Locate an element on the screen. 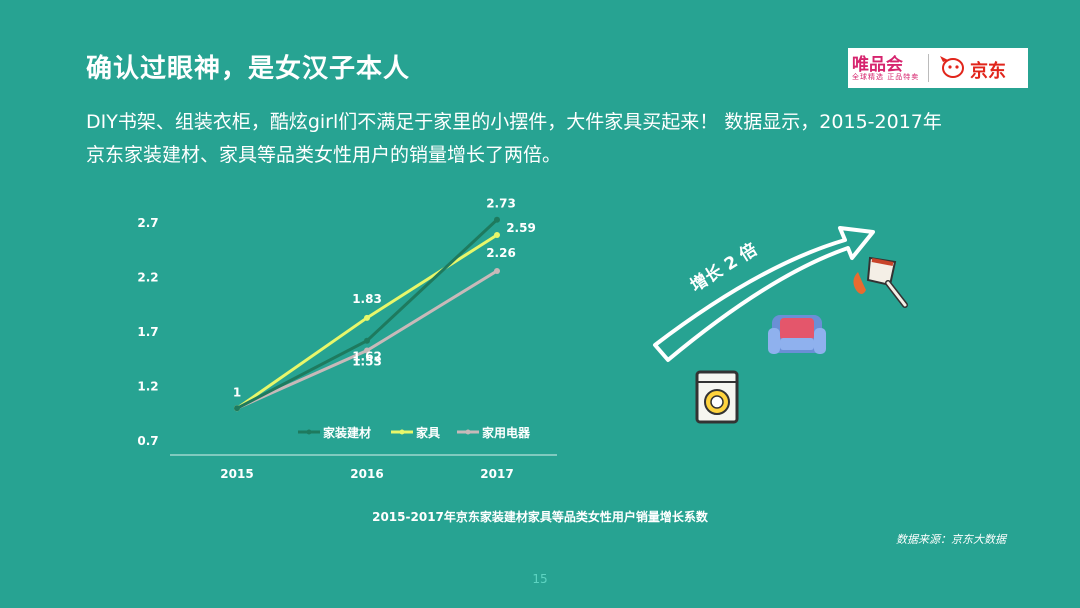  y-tick-label: 2.7 is located at coordinates (147, 223).